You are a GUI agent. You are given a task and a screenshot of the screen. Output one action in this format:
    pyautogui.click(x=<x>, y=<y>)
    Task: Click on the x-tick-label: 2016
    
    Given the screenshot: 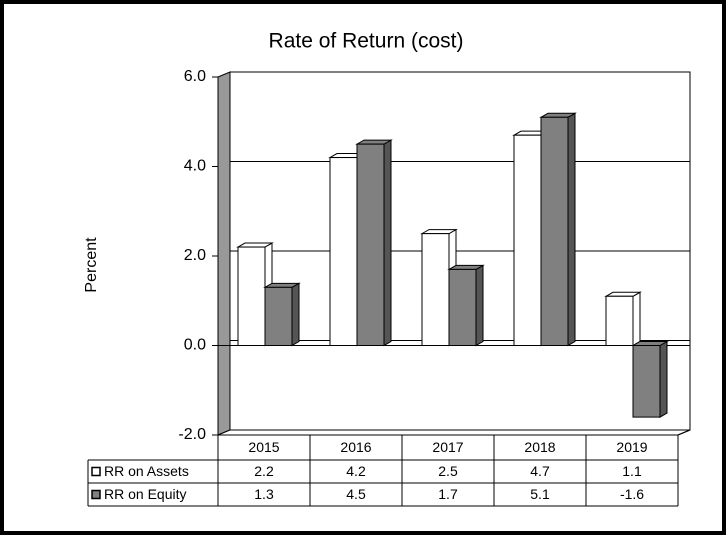 What is the action you would take?
    pyautogui.click(x=355, y=447)
    